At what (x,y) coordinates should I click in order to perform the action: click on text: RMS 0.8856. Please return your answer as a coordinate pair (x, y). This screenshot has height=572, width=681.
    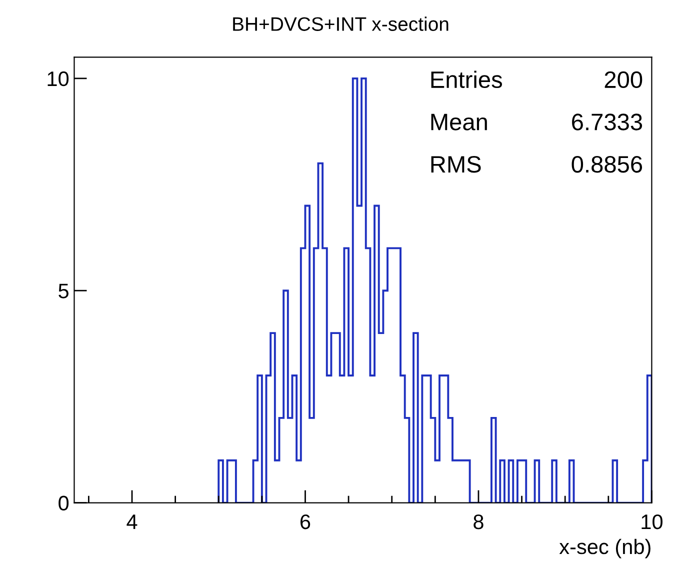
    Looking at the image, I should click on (536, 164).